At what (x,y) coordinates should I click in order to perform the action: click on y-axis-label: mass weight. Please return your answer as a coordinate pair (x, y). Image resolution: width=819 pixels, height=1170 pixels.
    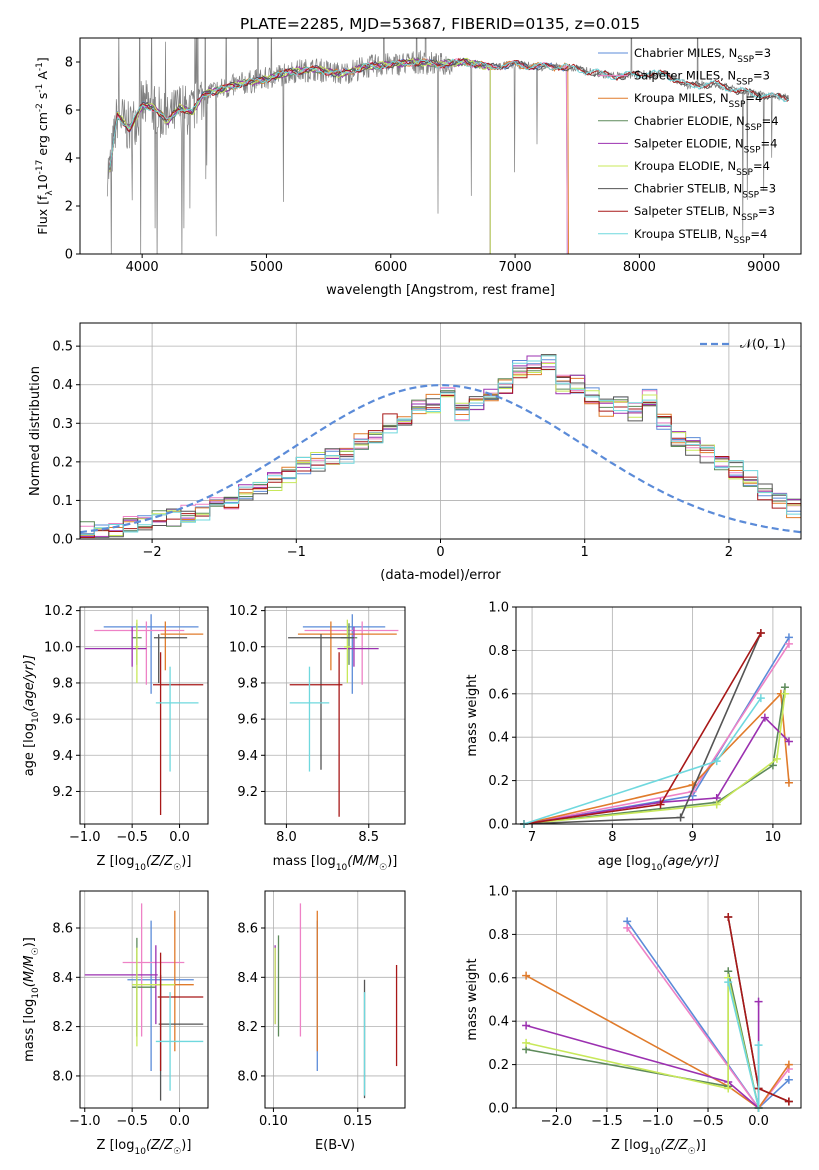
    Looking at the image, I should click on (472, 715).